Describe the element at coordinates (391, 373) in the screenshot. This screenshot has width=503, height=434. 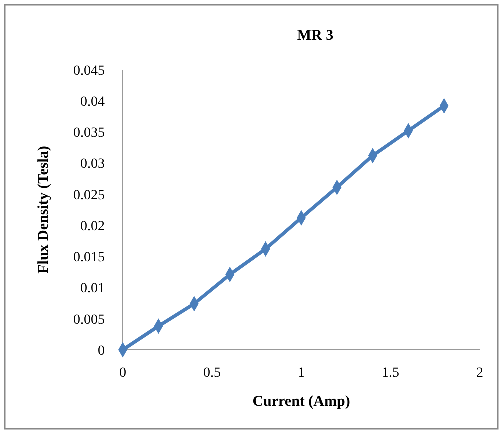
I see `x-tick-label: 1.5` at that location.